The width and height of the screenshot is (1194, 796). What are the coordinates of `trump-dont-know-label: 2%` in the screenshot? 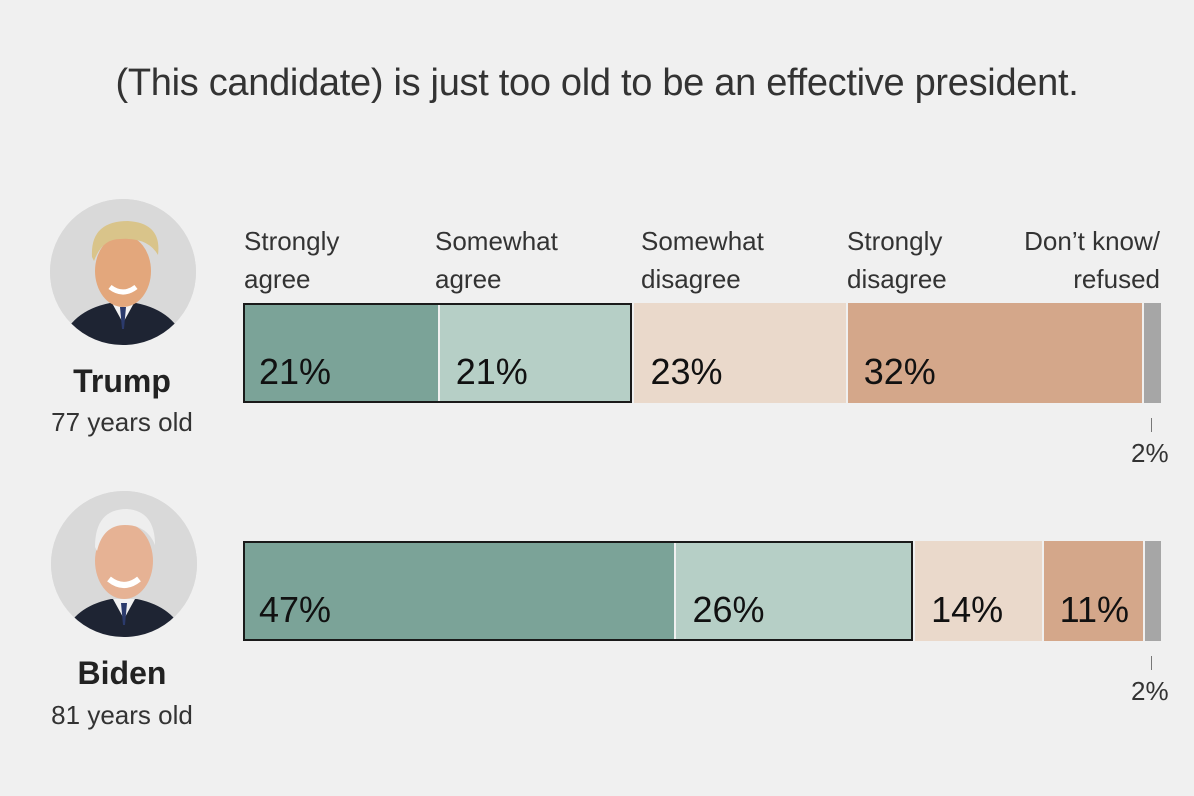 It's located at (1150, 453).